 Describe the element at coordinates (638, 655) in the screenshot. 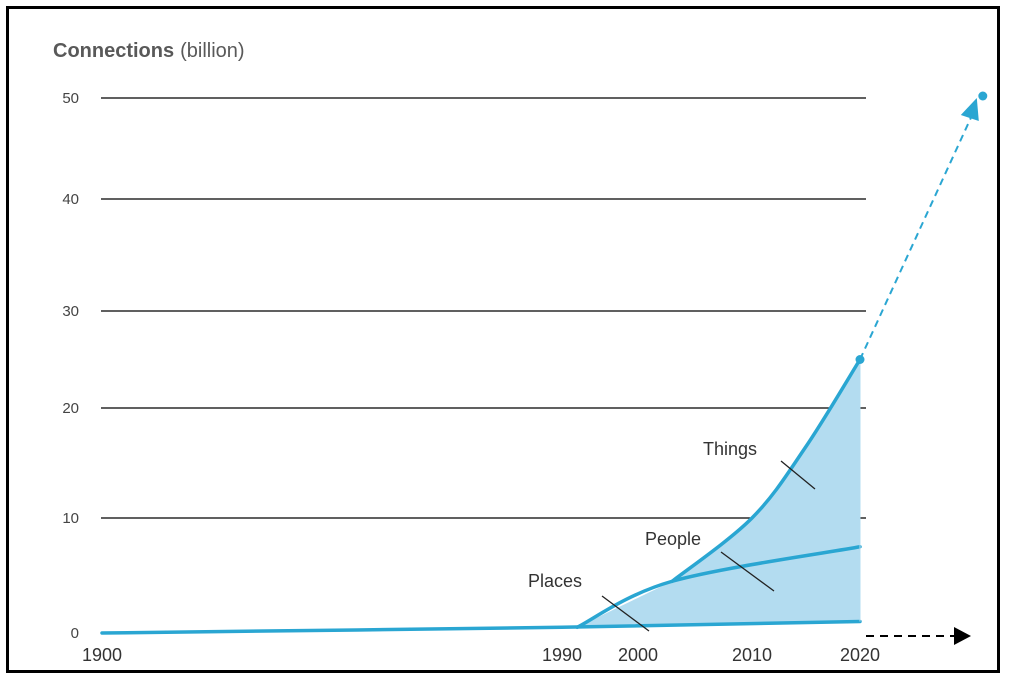

I see `x-tick-label-2000: 2000` at that location.